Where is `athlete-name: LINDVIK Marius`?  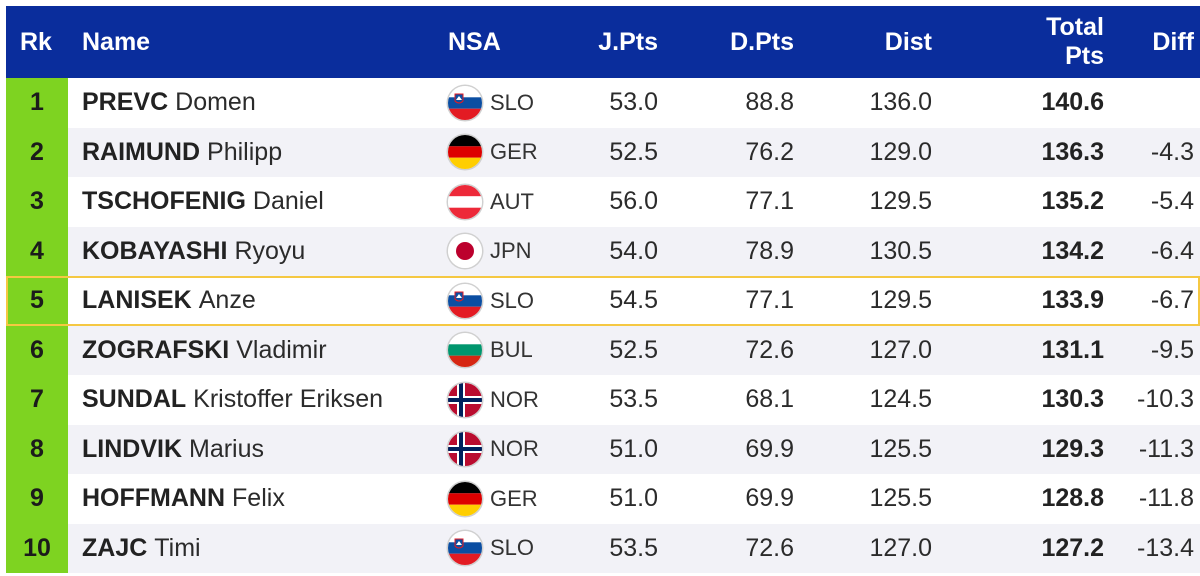 athlete-name: LINDVIK Marius is located at coordinates (173, 450).